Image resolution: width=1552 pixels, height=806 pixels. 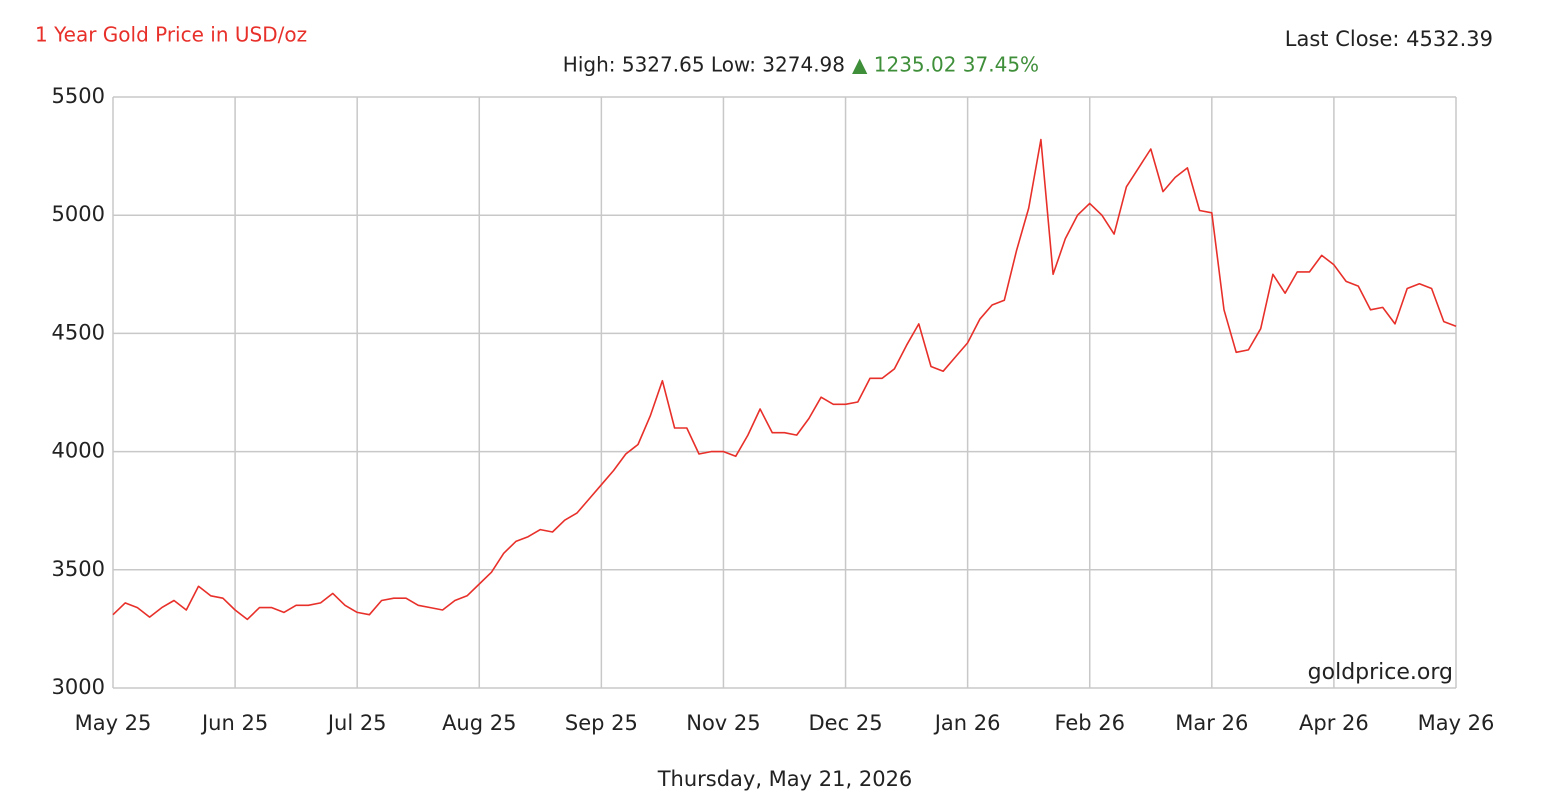 I want to click on y-tick-label: 4000, so click(x=78, y=451).